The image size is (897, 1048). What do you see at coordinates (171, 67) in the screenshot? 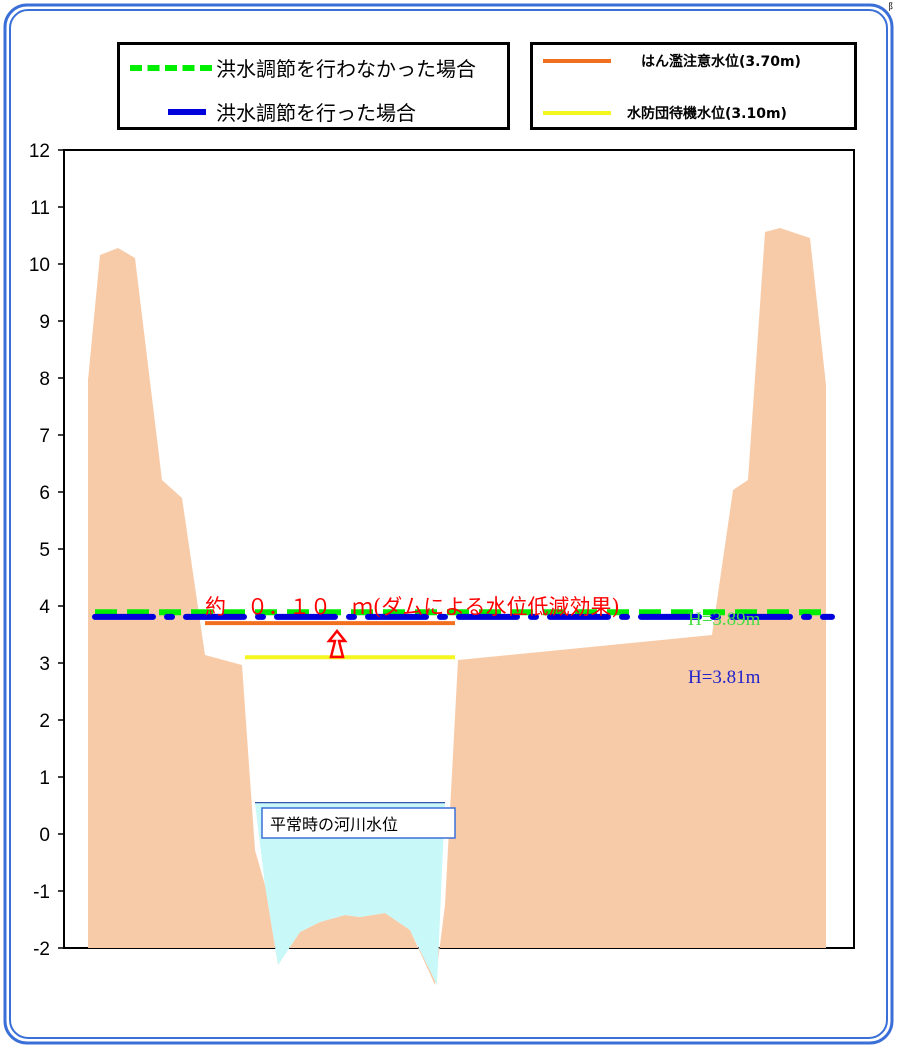
I see `legend-swatch-green-dashed` at bounding box center [171, 67].